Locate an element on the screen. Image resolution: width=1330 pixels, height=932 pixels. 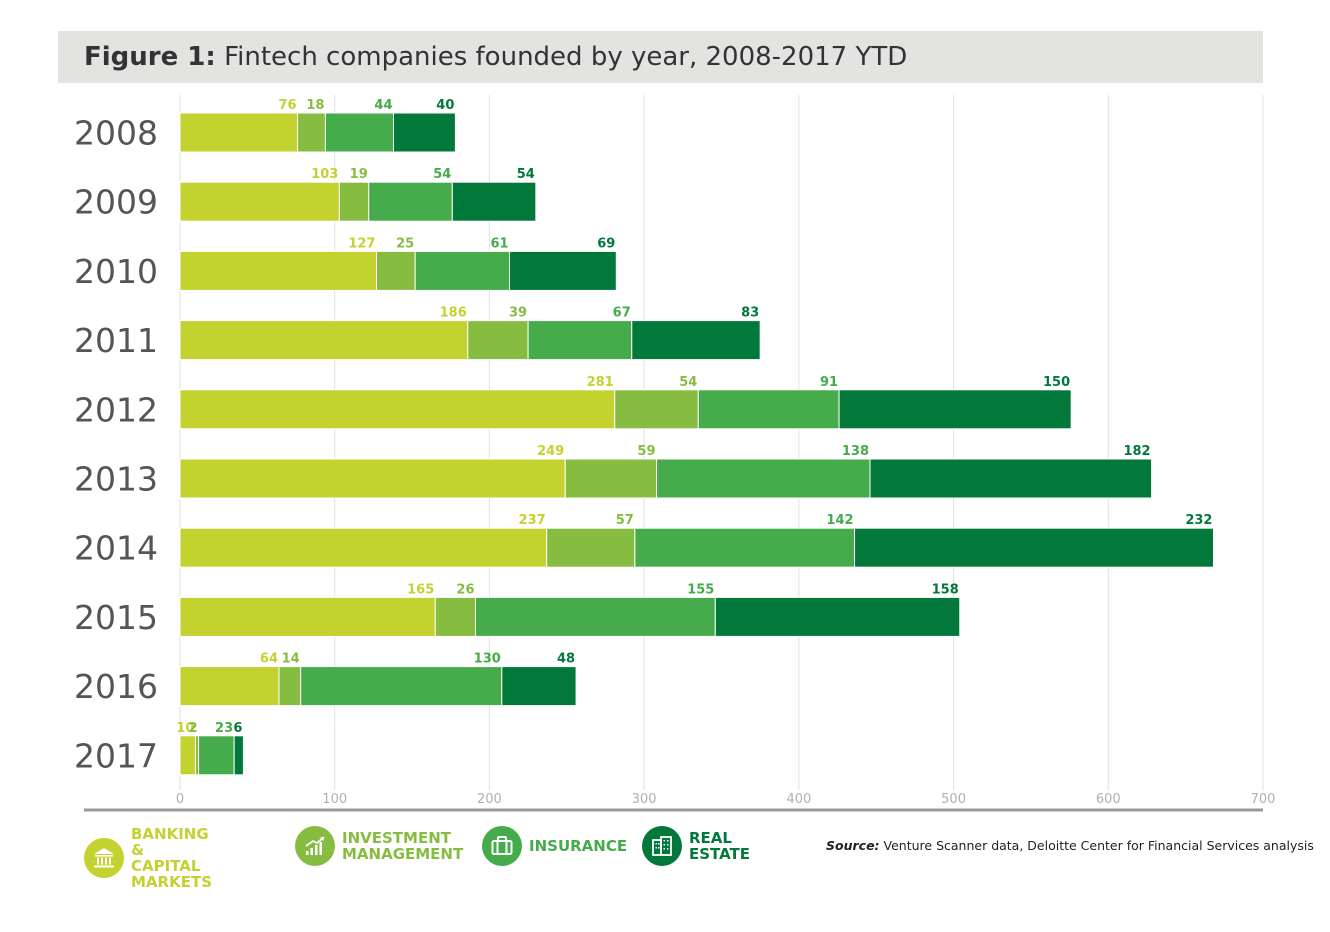
data-label: 26 is located at coordinates (465, 589).